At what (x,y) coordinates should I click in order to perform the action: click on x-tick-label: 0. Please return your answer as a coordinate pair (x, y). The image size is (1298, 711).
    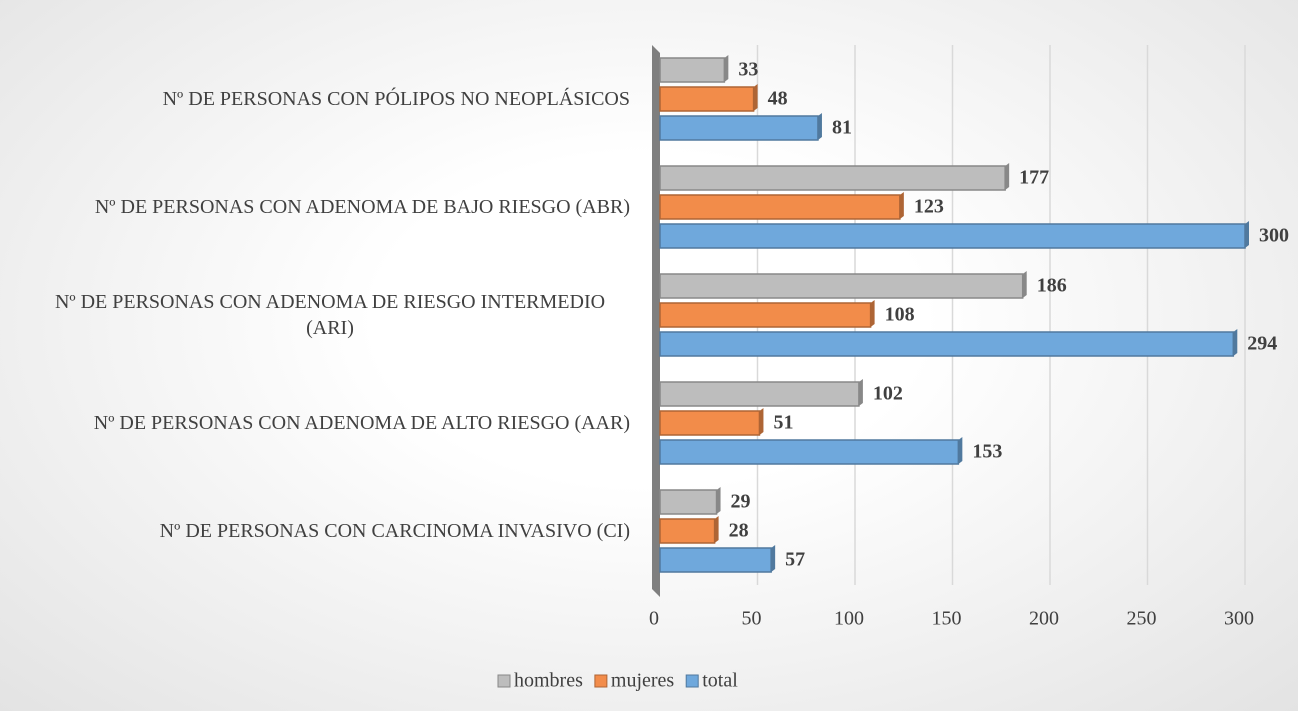
    Looking at the image, I should click on (654, 619).